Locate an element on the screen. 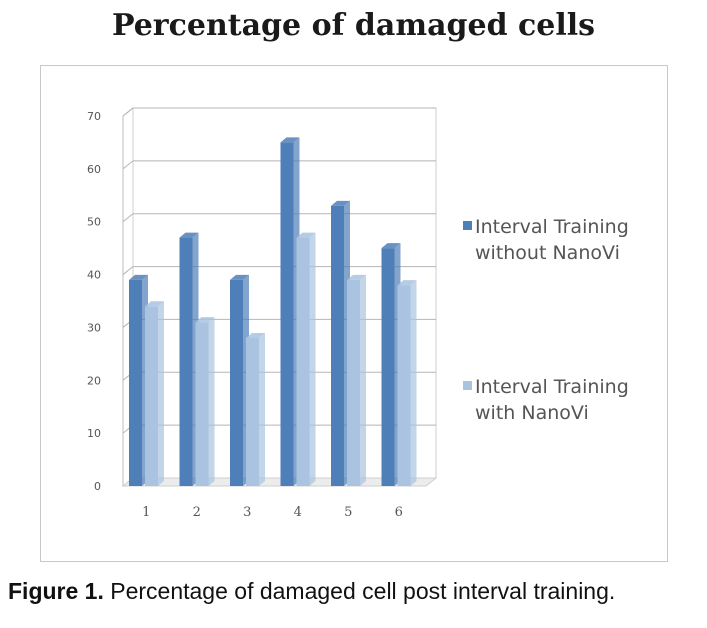 This screenshot has width=707, height=628. caption-label: Figure 1. is located at coordinates (56, 591).